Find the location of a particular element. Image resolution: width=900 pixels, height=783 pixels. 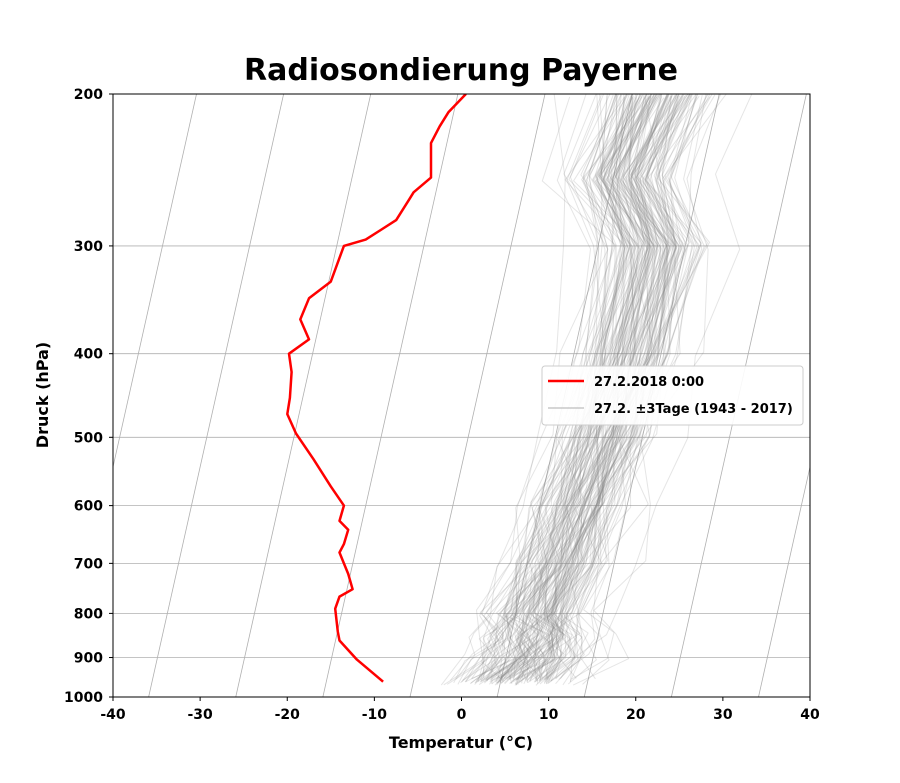

y-tick-label: 200 is located at coordinates (88, 95).